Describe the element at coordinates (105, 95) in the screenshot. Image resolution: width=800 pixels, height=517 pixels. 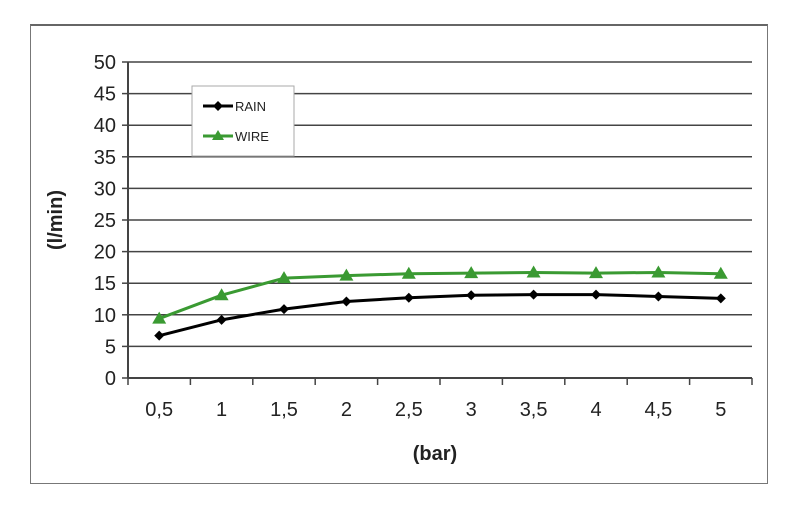
I see `y-tick-label: 45` at that location.